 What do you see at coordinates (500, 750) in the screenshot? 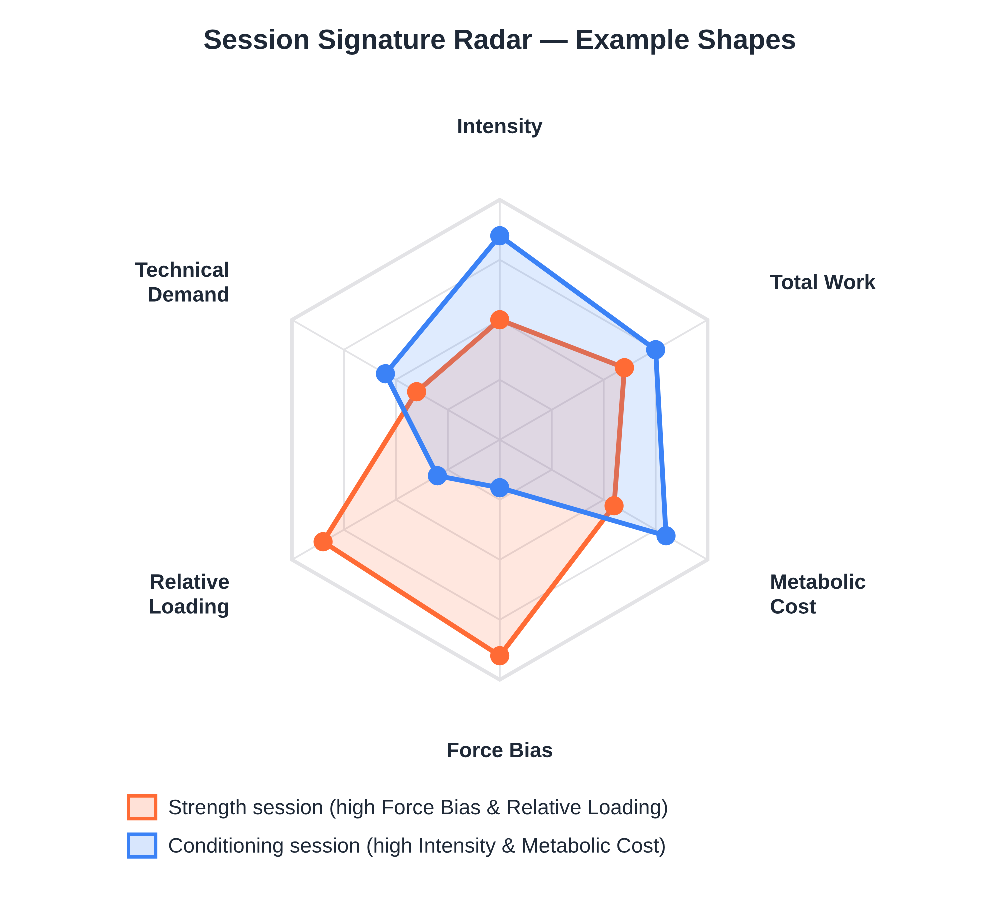
I see `spoke-label: Force Bias` at bounding box center [500, 750].